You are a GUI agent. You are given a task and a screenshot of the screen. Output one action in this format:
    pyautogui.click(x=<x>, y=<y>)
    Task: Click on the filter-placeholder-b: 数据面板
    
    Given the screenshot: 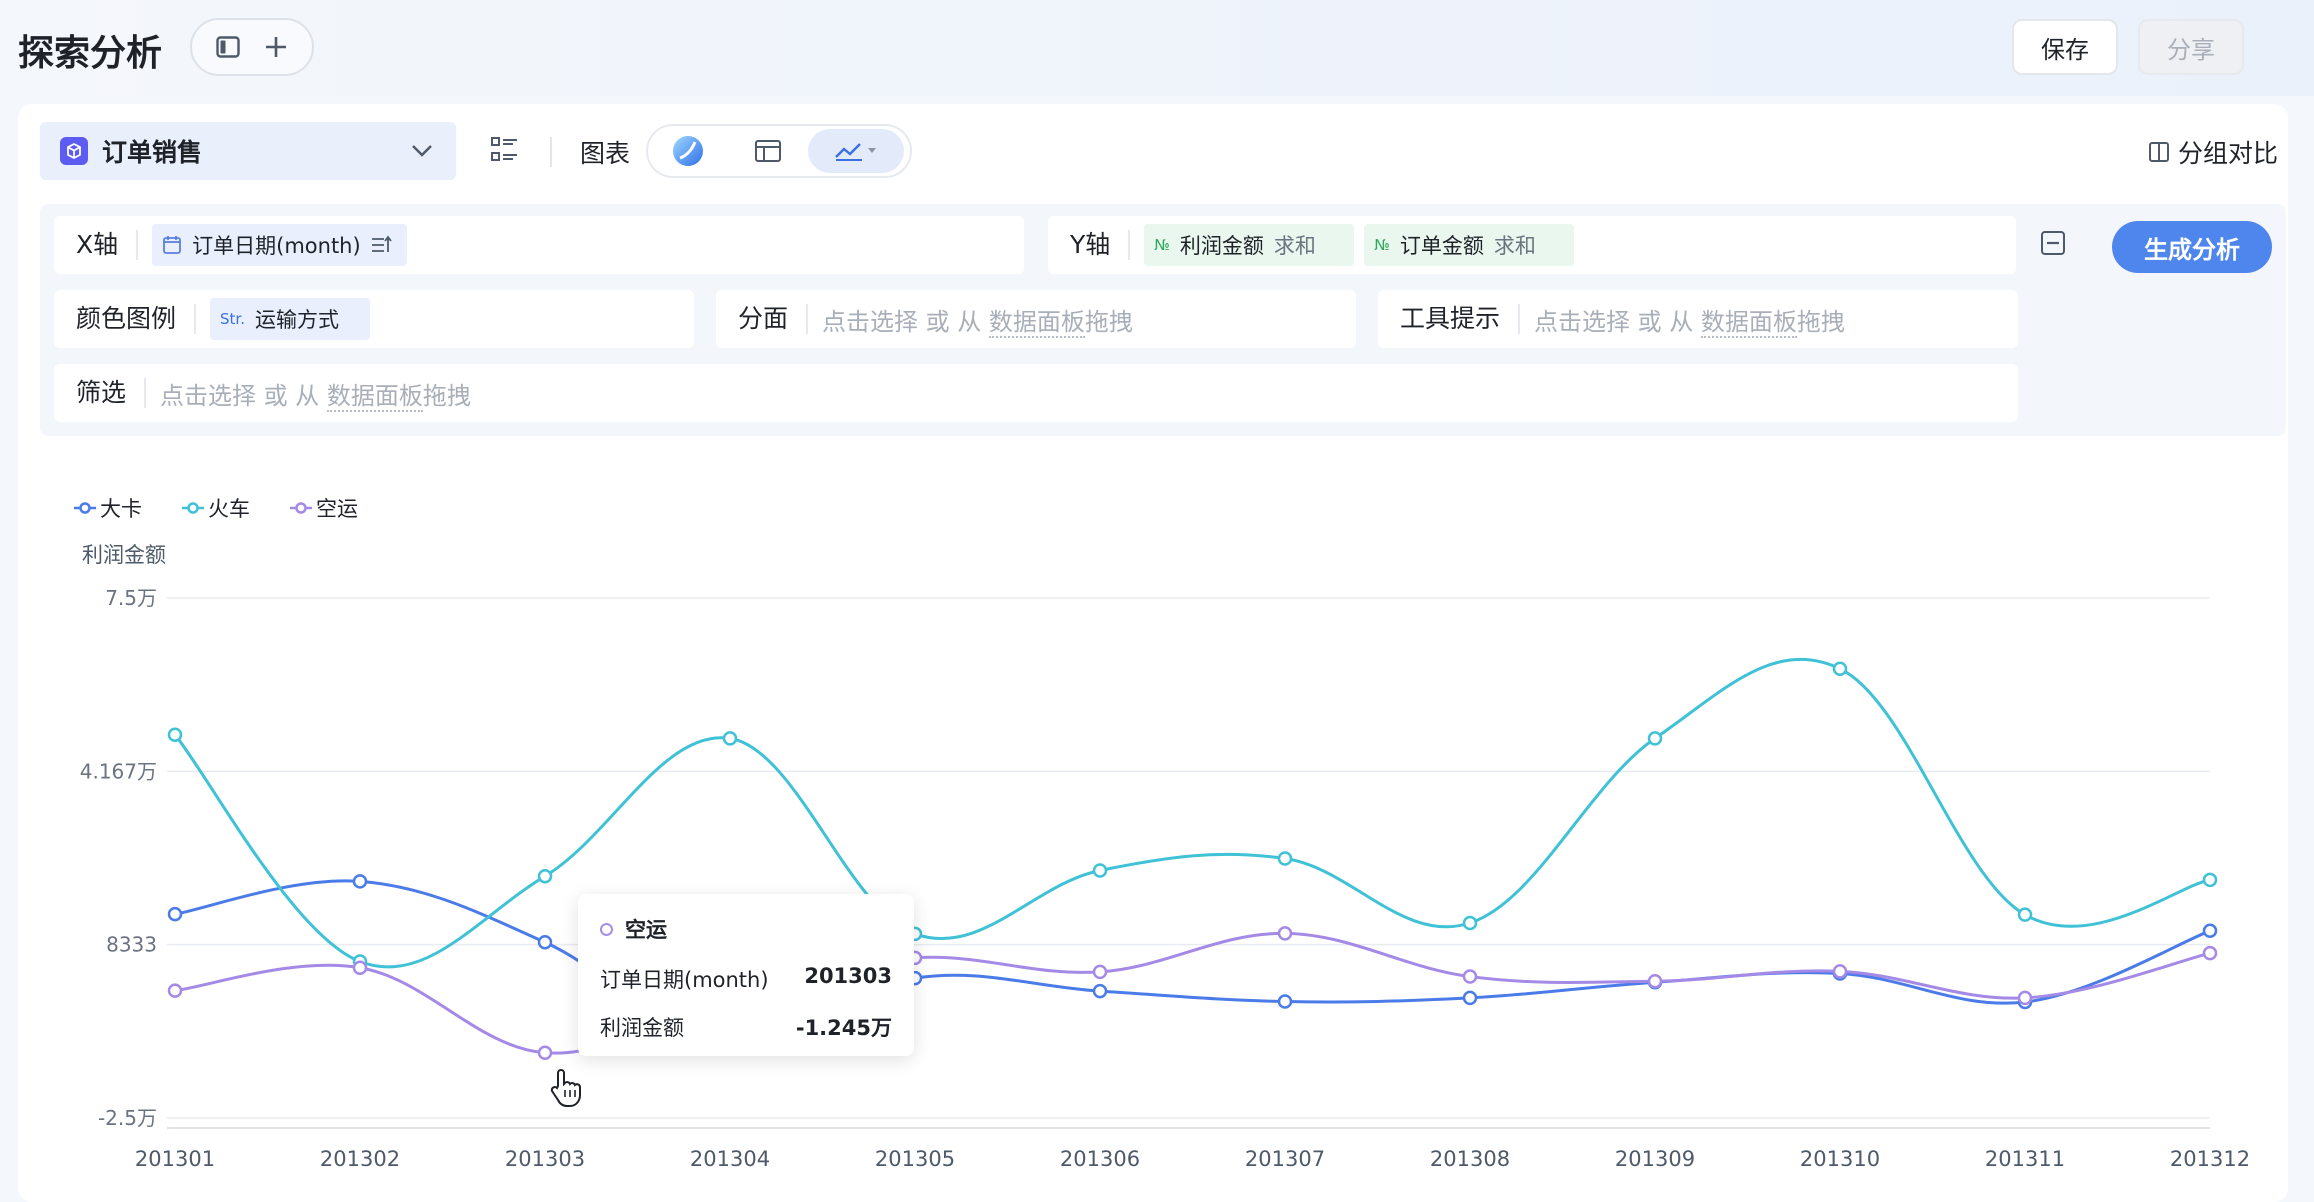 What is the action you would take?
    pyautogui.click(x=374, y=396)
    